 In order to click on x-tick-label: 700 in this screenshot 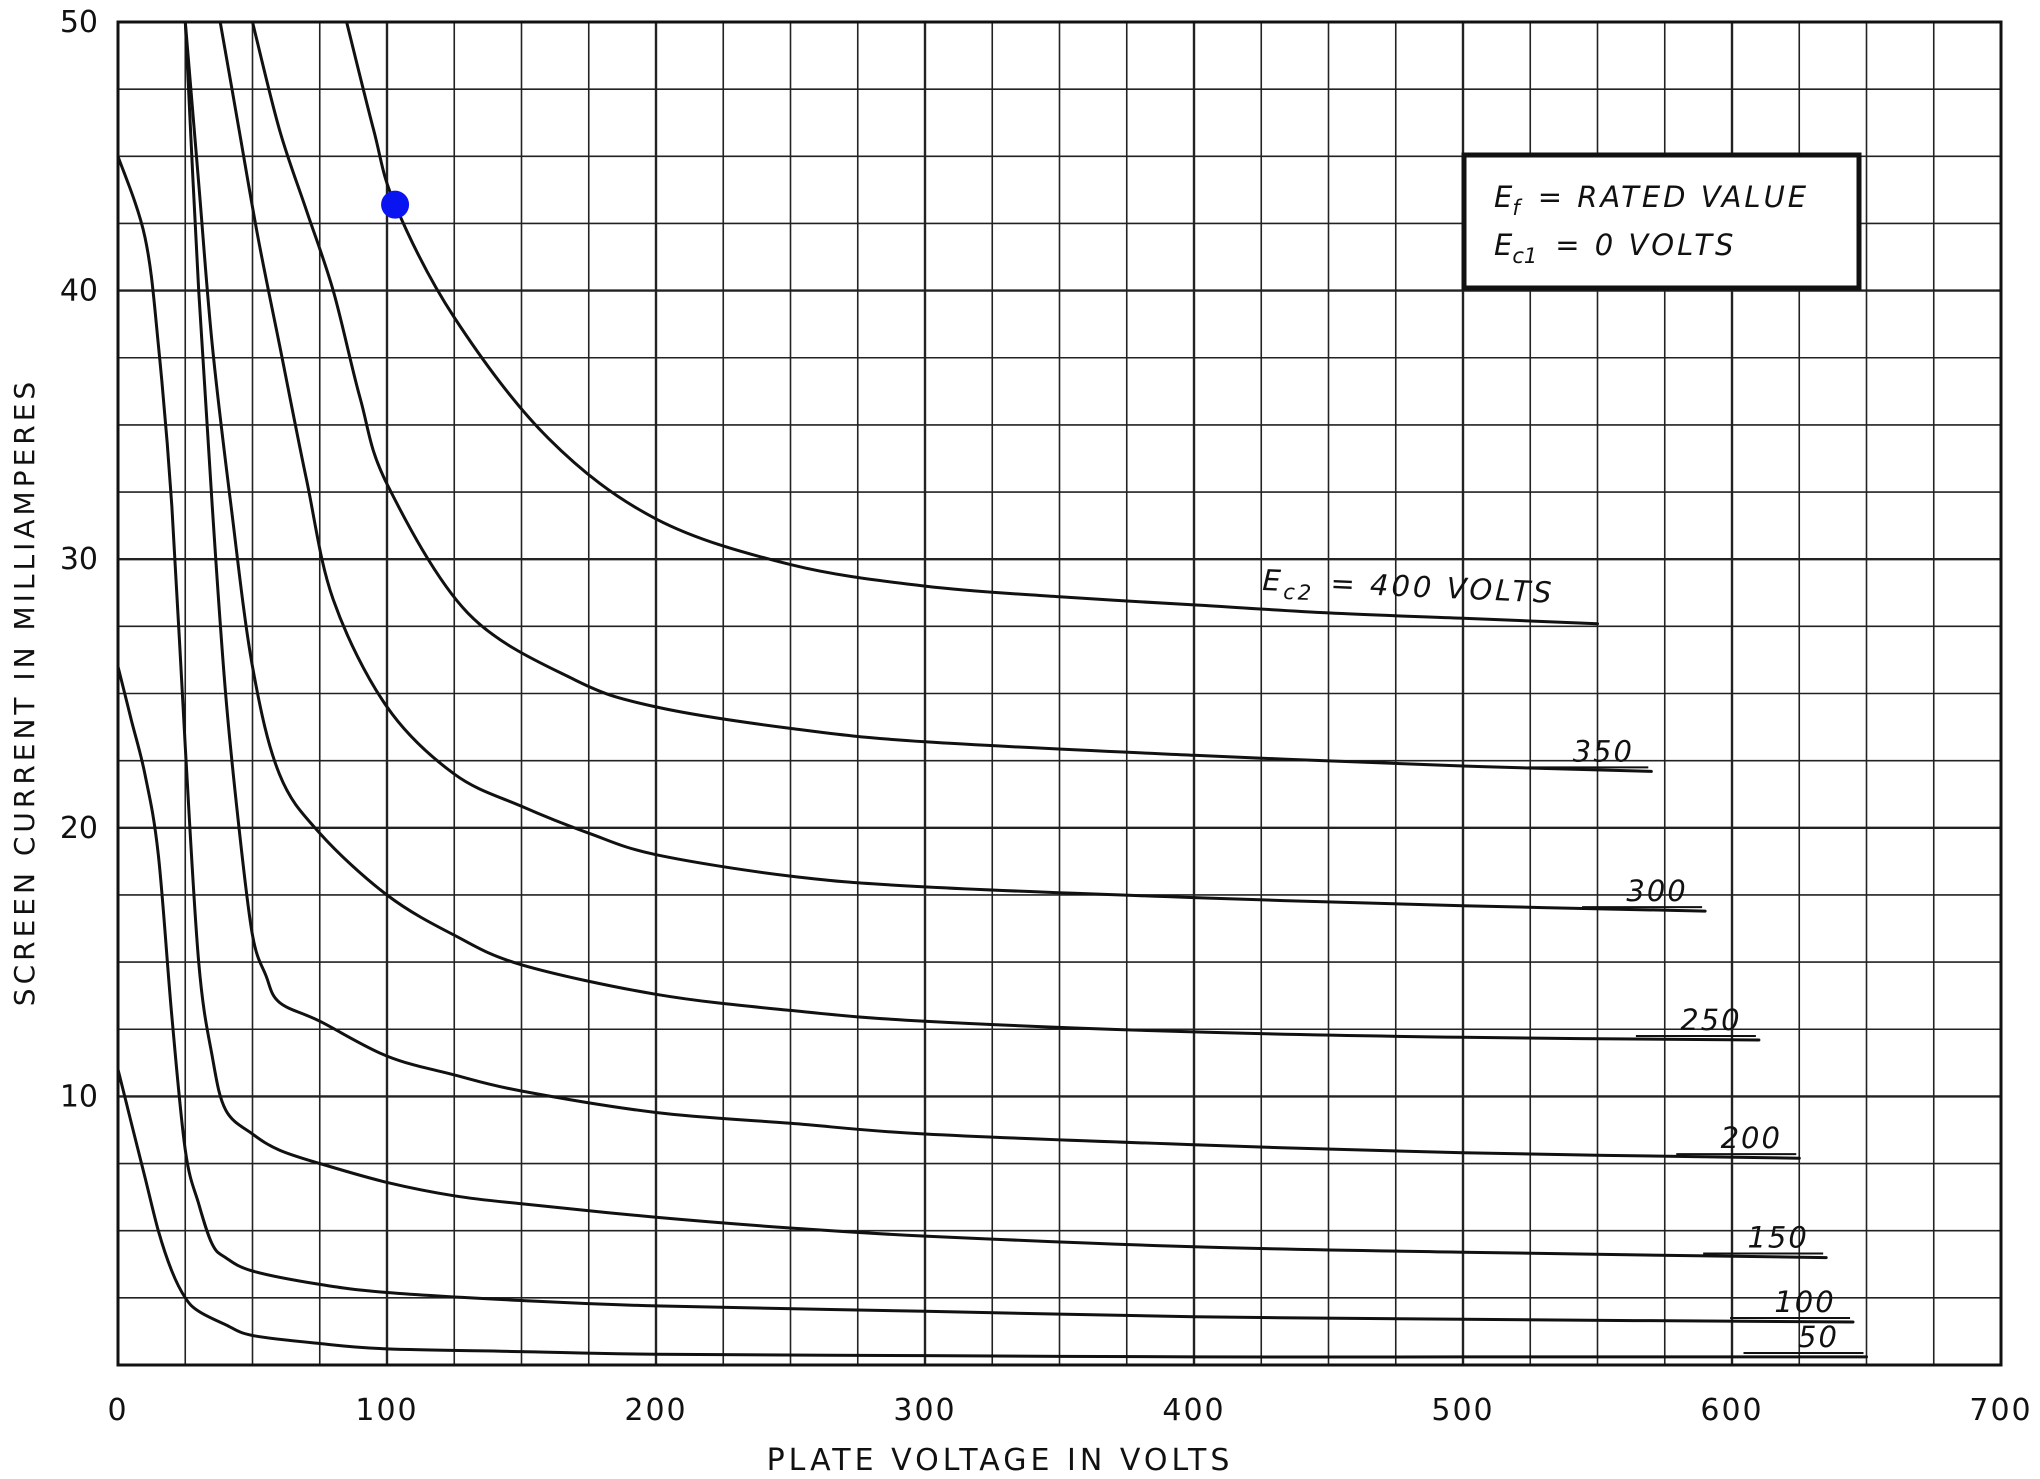, I will do `click(2000, 1410)`.